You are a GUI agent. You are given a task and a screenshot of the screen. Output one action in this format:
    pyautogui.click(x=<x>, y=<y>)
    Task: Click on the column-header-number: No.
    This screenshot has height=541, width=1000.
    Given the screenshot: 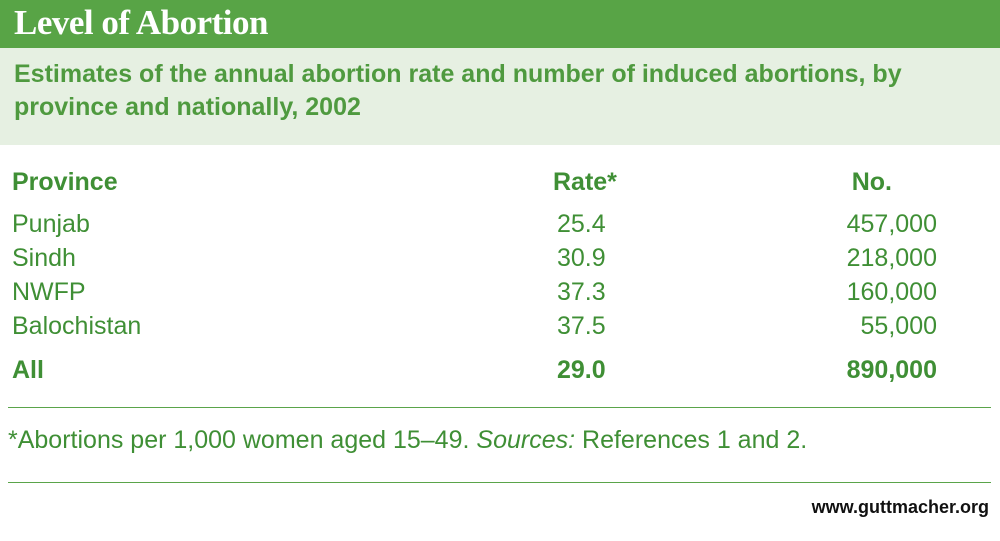 What is the action you would take?
    pyautogui.click(x=871, y=182)
    